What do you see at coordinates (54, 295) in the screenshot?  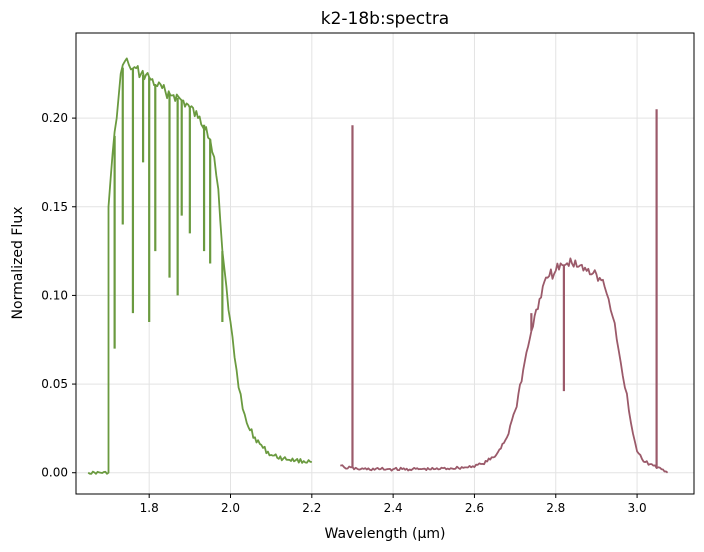 I see `y-tick-label: 0.10` at bounding box center [54, 295].